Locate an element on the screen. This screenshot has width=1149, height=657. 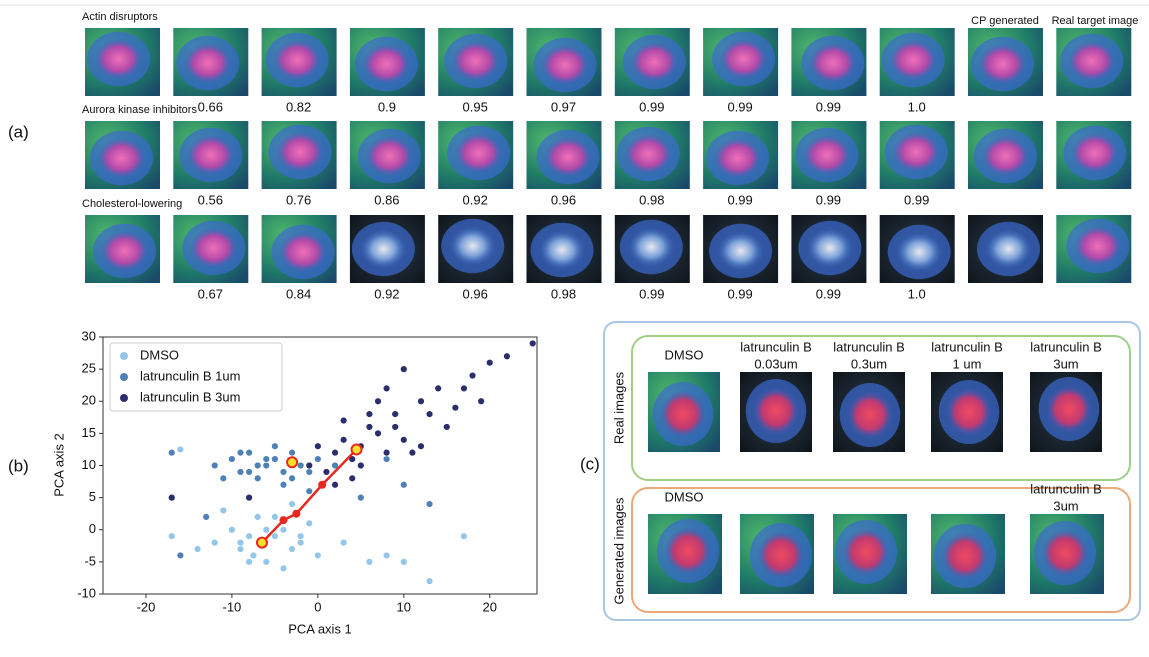
x-tick-label: 0 is located at coordinates (317, 606).